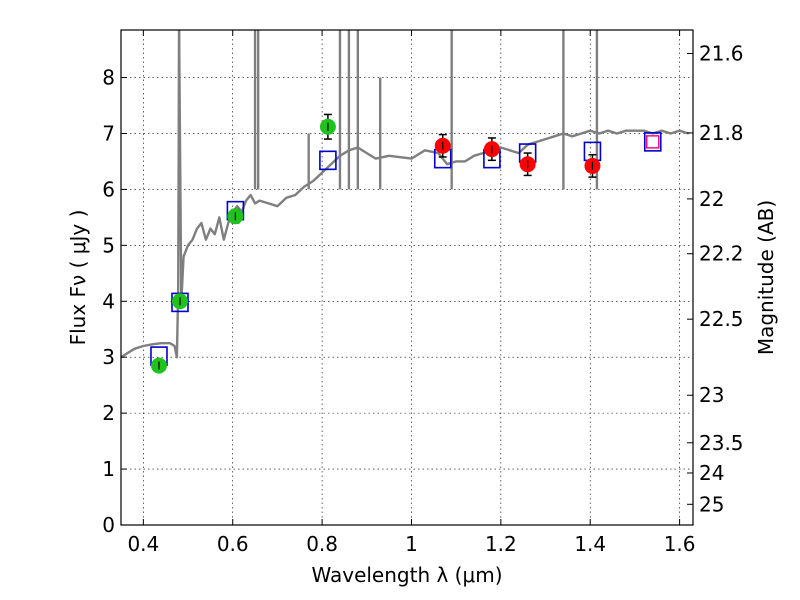 This screenshot has height=600, width=800. I want to click on y-tick-label: 6, so click(108, 189).